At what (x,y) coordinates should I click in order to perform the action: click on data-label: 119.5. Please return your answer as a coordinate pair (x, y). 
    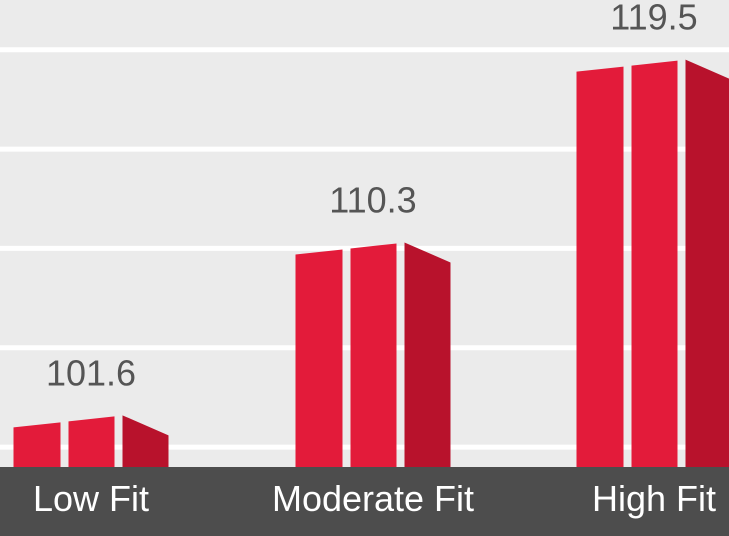
    Looking at the image, I should click on (653, 19).